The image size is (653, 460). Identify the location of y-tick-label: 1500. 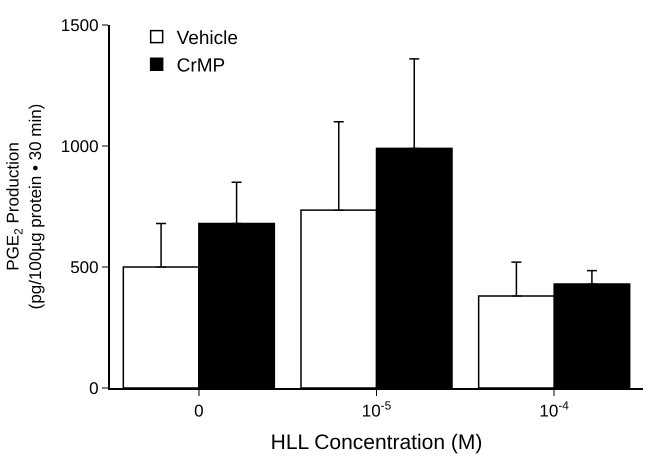
(79, 25).